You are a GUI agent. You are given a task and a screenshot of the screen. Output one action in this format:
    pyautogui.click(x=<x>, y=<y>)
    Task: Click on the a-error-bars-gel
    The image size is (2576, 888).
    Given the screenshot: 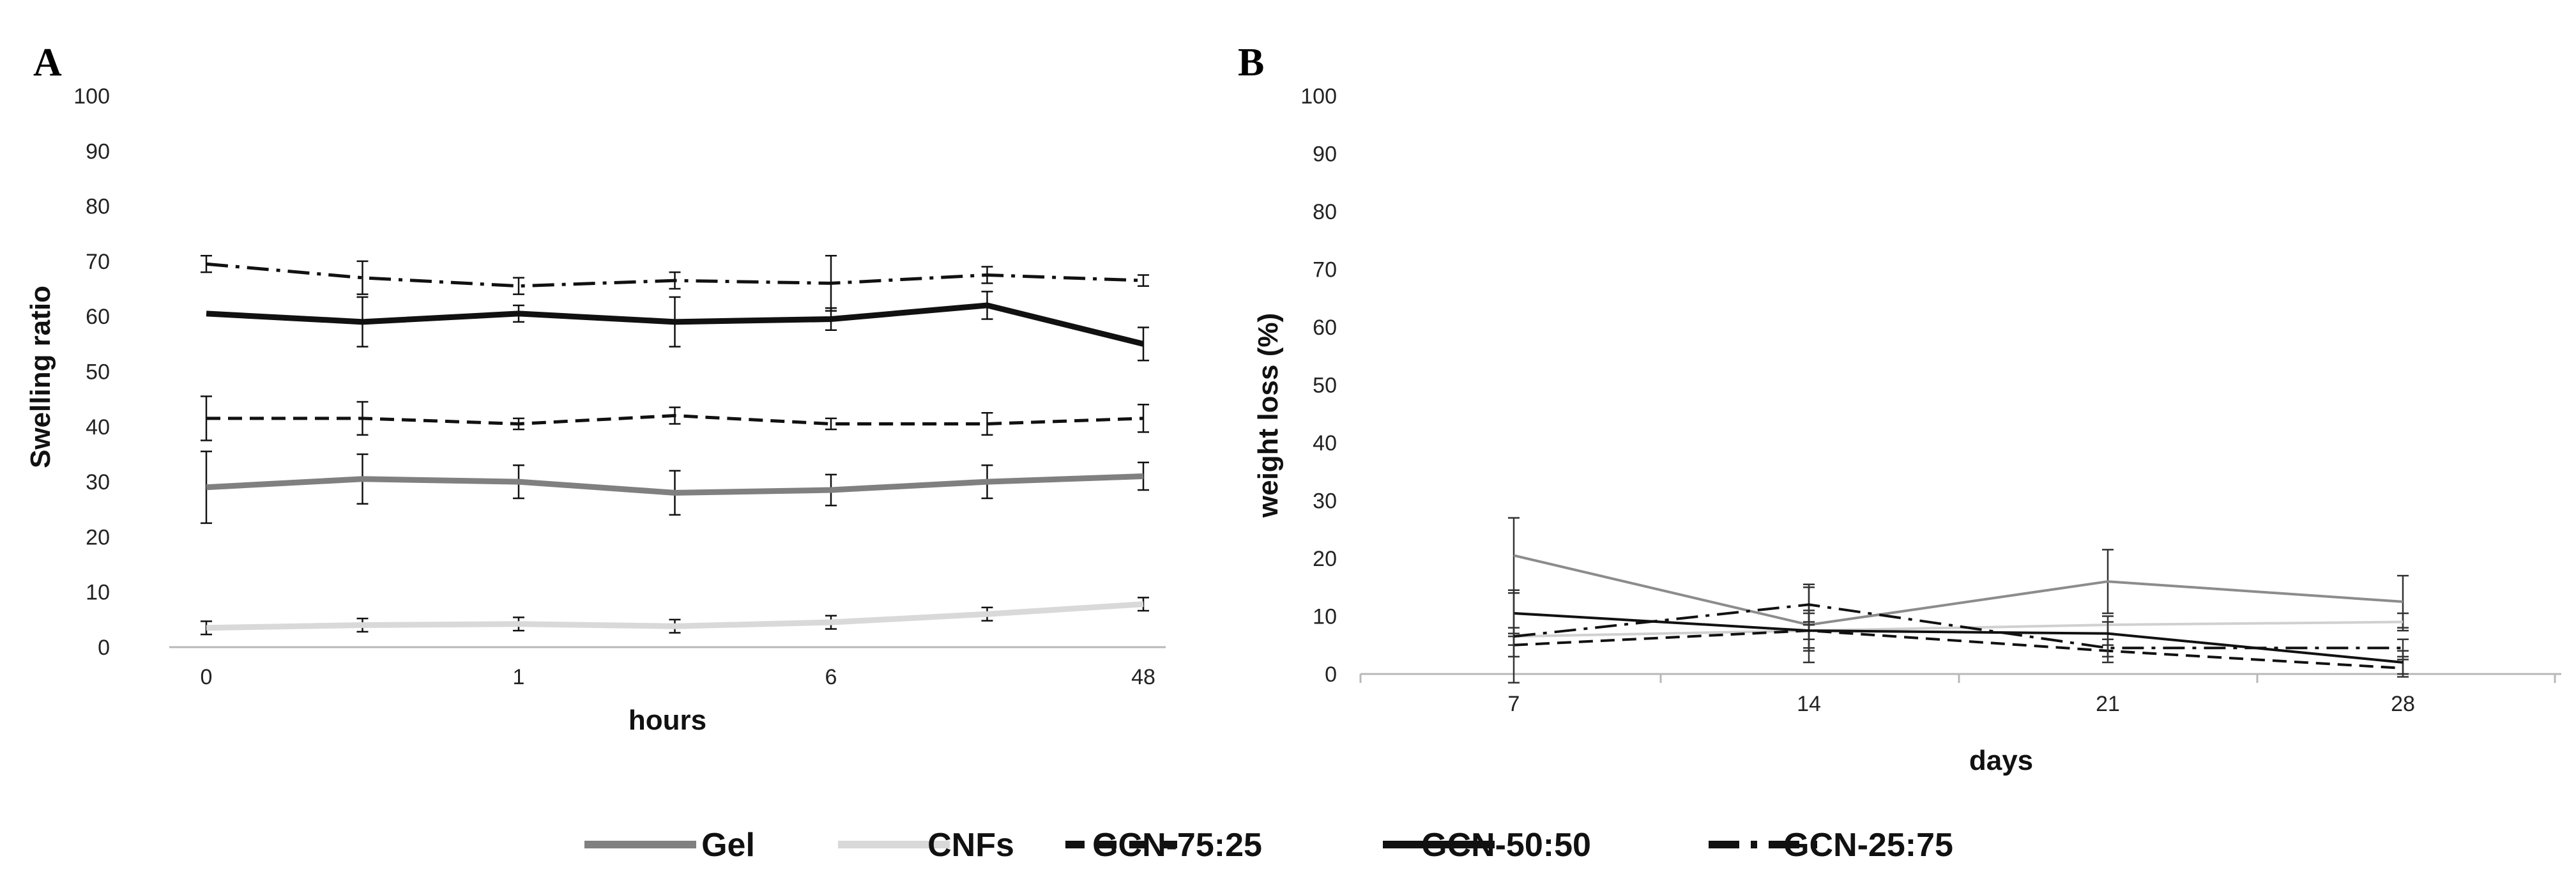 What is the action you would take?
    pyautogui.click(x=675, y=487)
    